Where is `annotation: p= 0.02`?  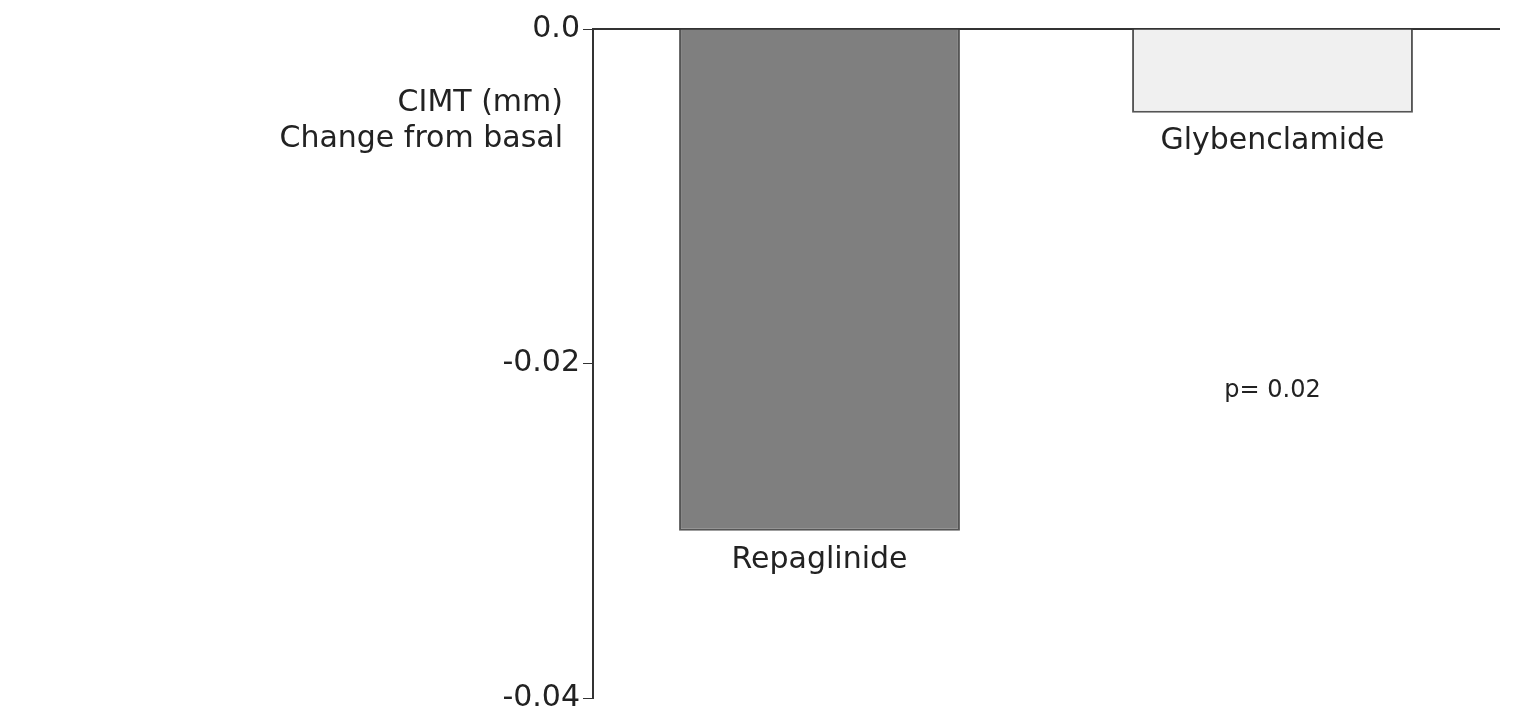
annotation: p= 0.02 is located at coordinates (1272, 388).